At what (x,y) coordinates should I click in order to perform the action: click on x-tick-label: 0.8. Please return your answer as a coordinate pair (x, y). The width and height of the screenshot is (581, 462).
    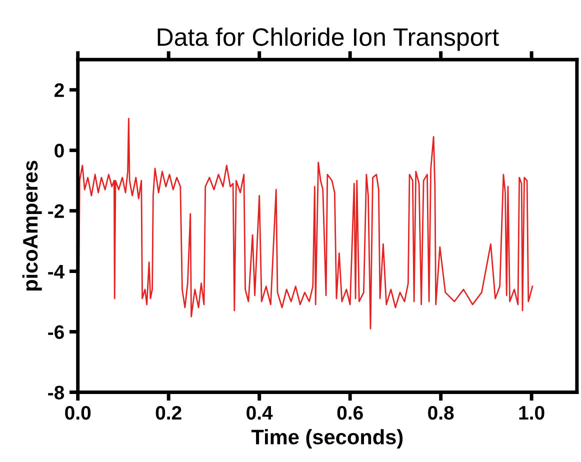
    Looking at the image, I should click on (441, 413).